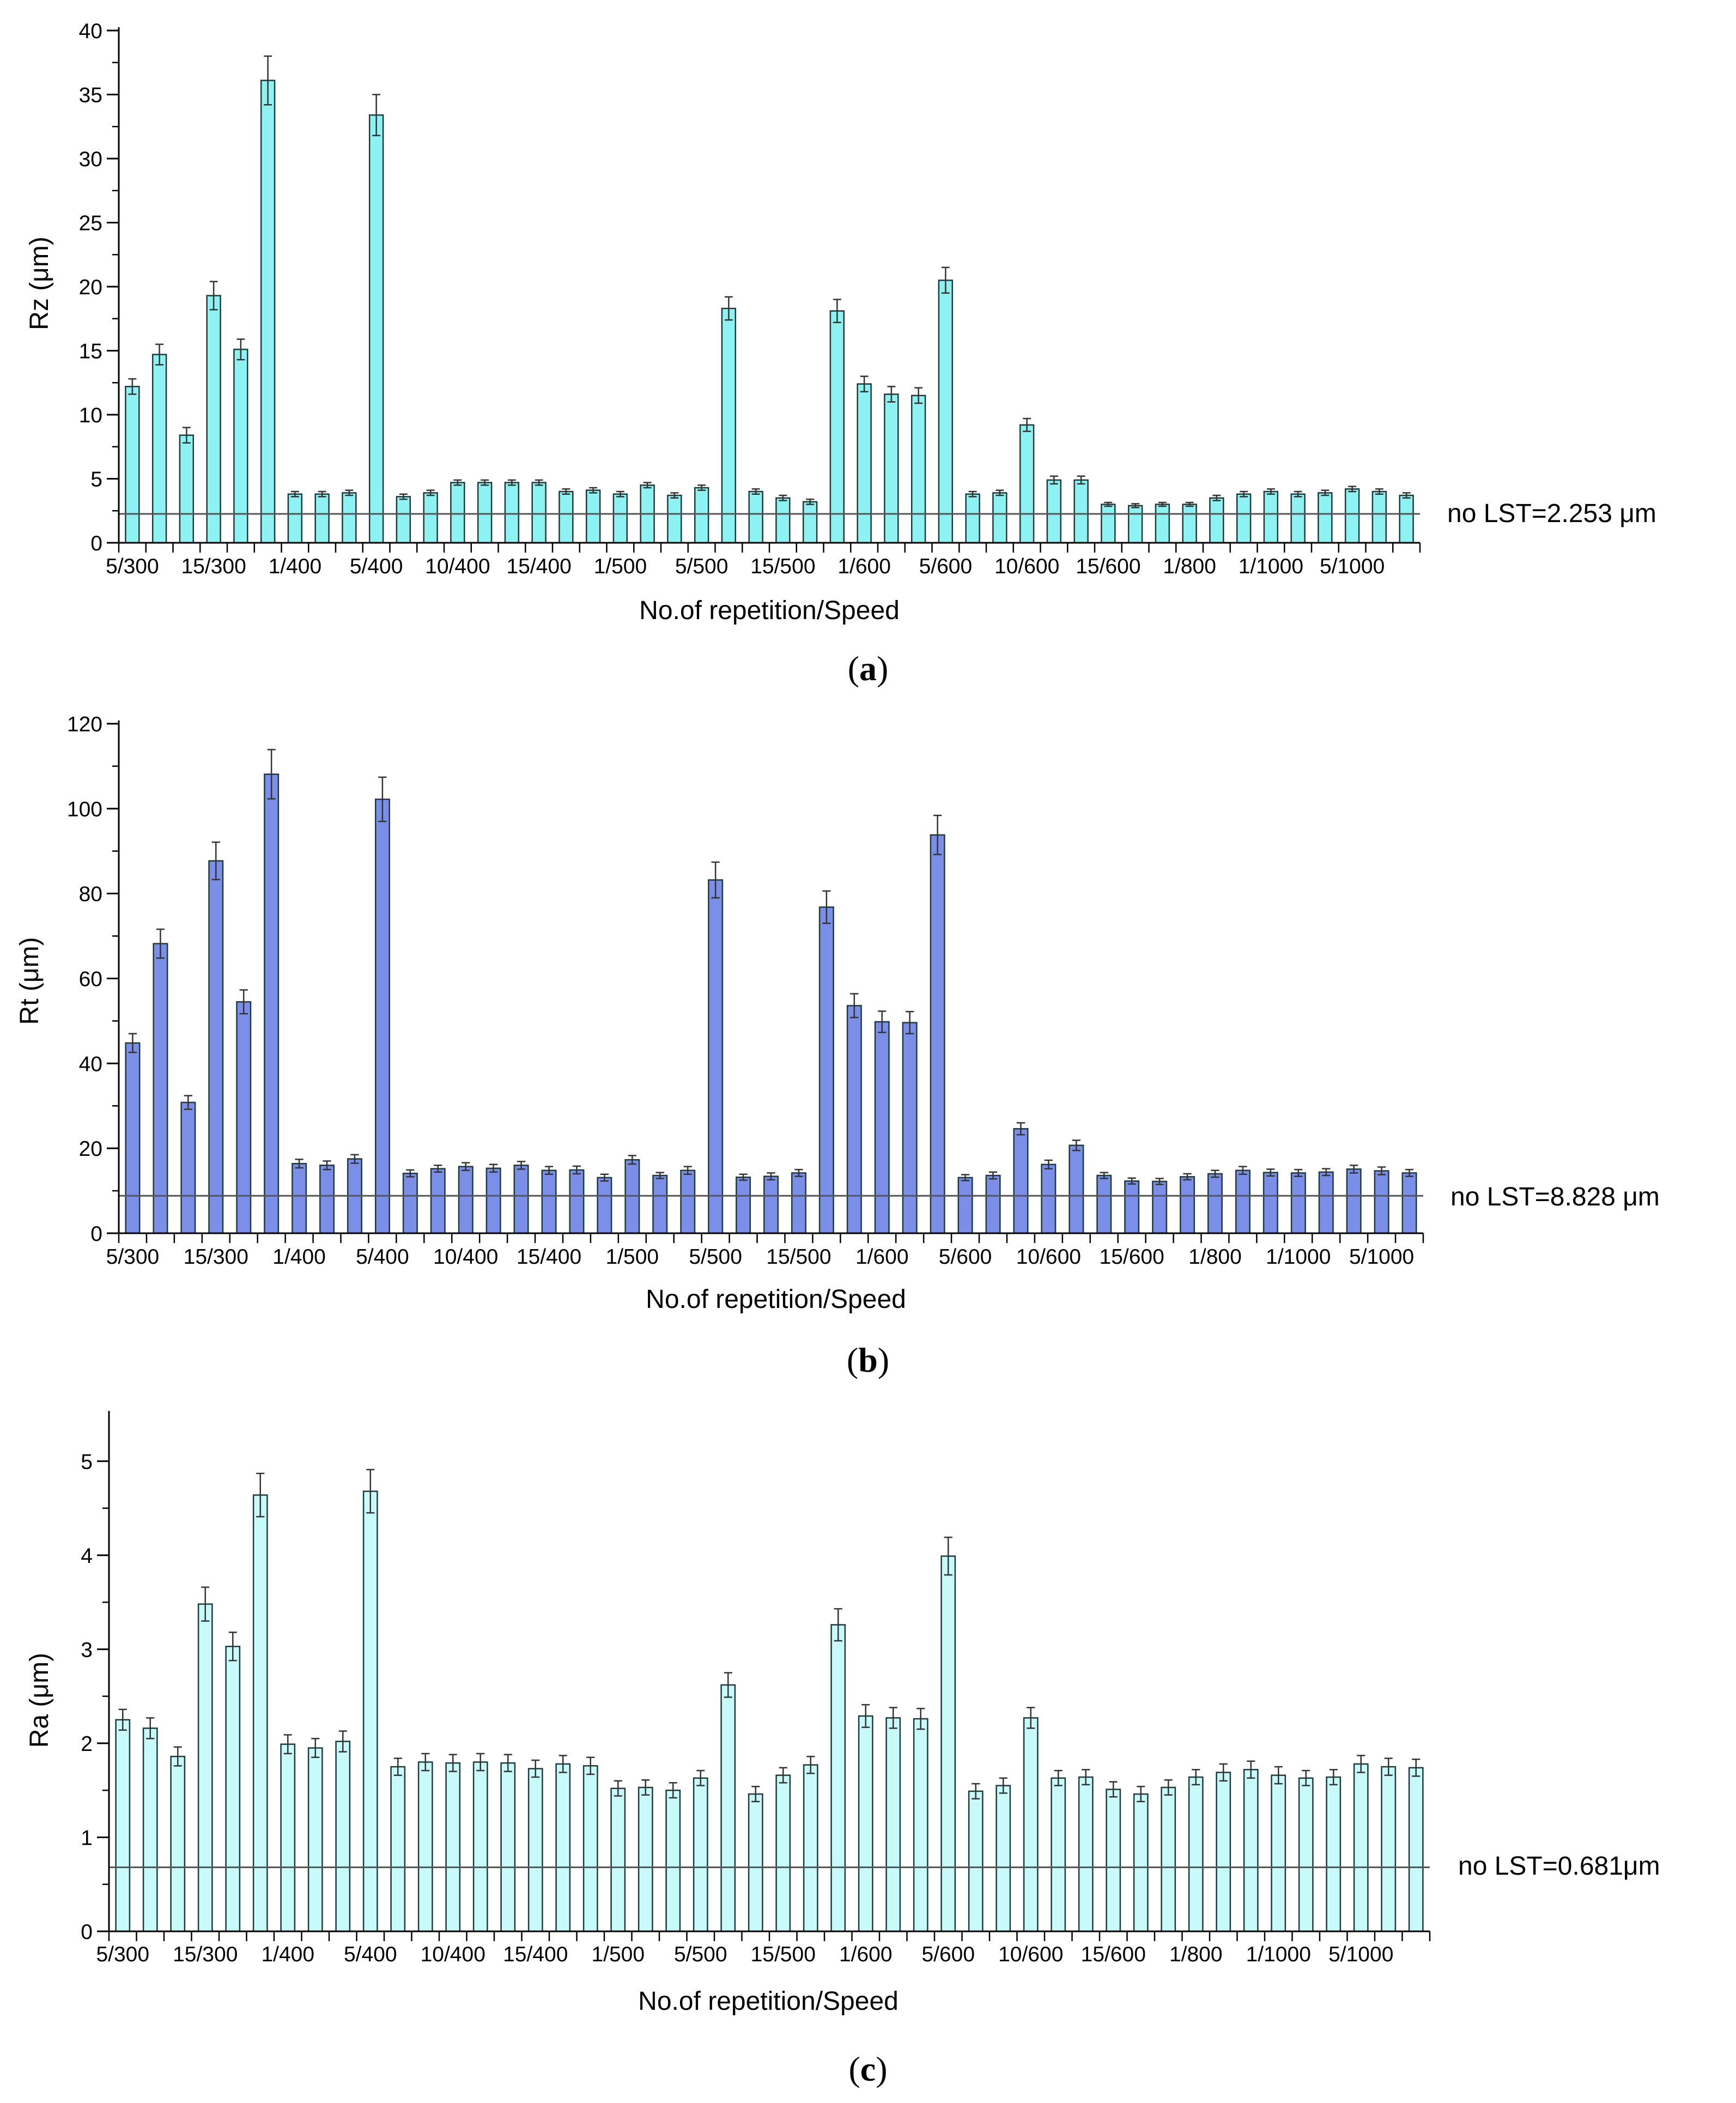 This screenshot has height=2103, width=1736. Describe the element at coordinates (1190, 566) in the screenshot. I see `x-tick-label-a-13: 1/800` at that location.